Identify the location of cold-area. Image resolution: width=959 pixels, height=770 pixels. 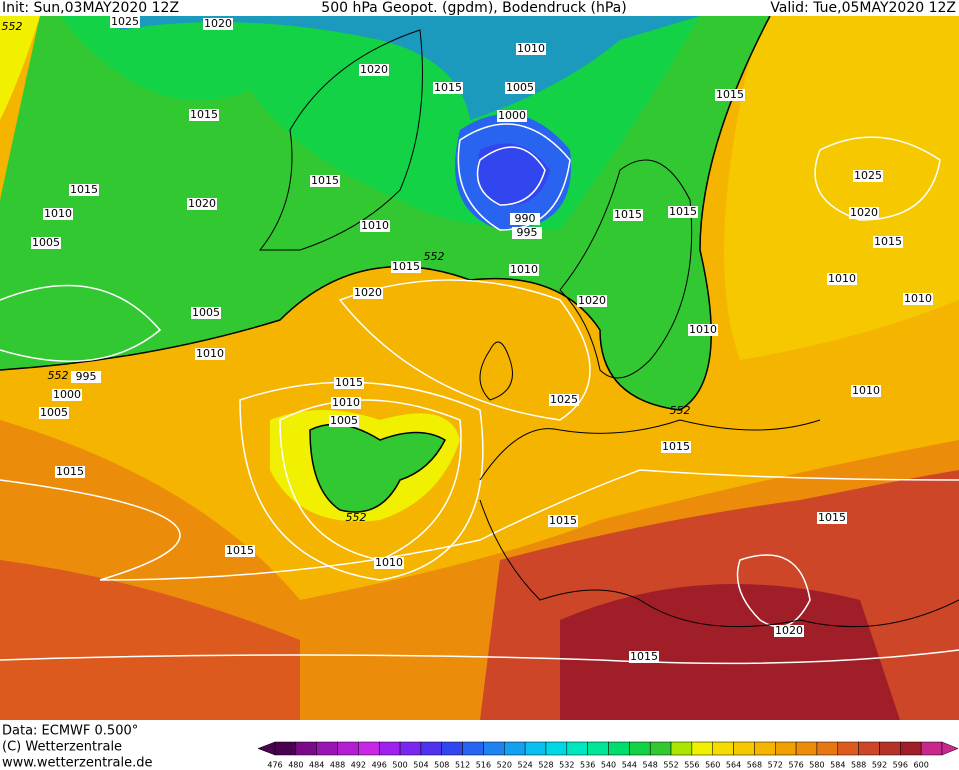
(377, 468).